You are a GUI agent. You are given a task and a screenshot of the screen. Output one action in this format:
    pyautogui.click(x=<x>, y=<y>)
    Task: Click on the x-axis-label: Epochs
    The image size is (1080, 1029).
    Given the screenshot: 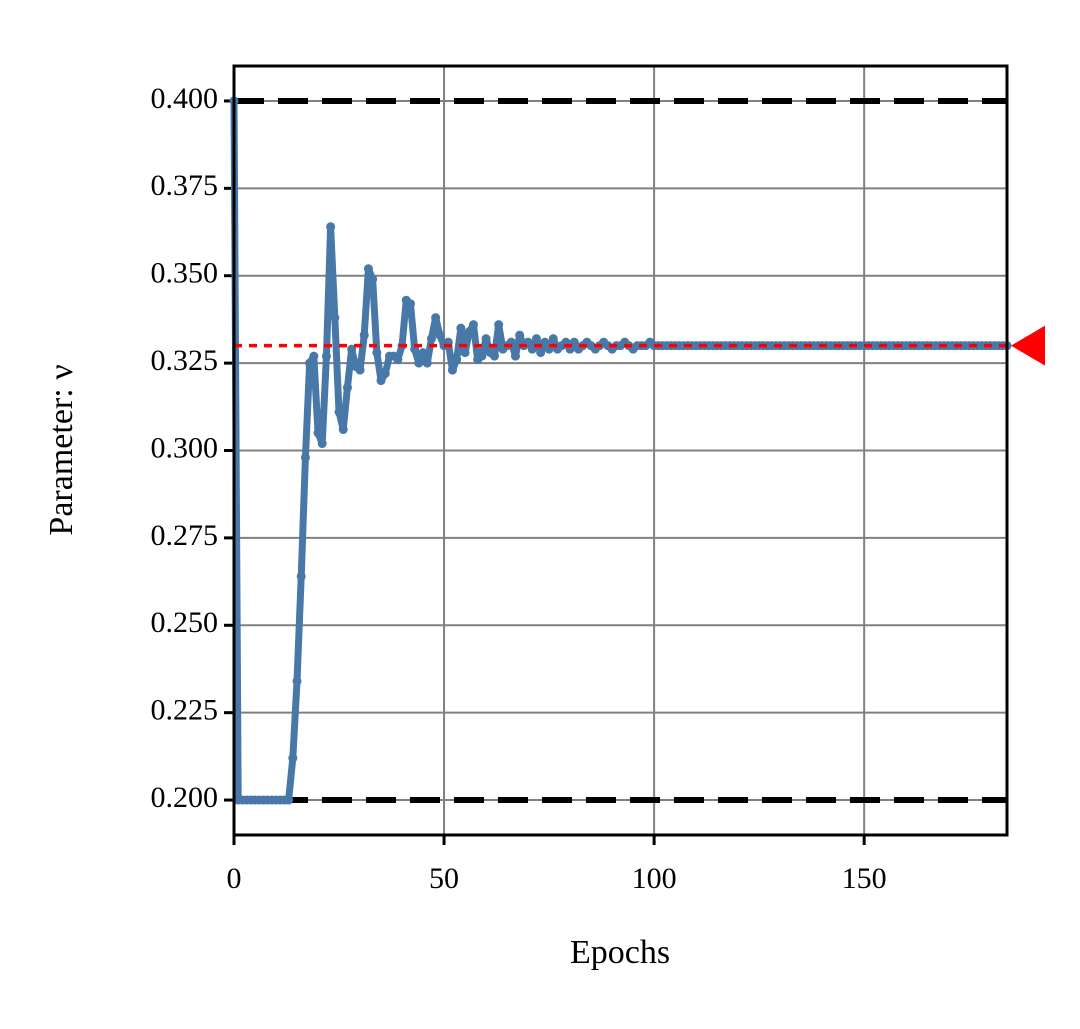 What is the action you would take?
    pyautogui.click(x=620, y=952)
    